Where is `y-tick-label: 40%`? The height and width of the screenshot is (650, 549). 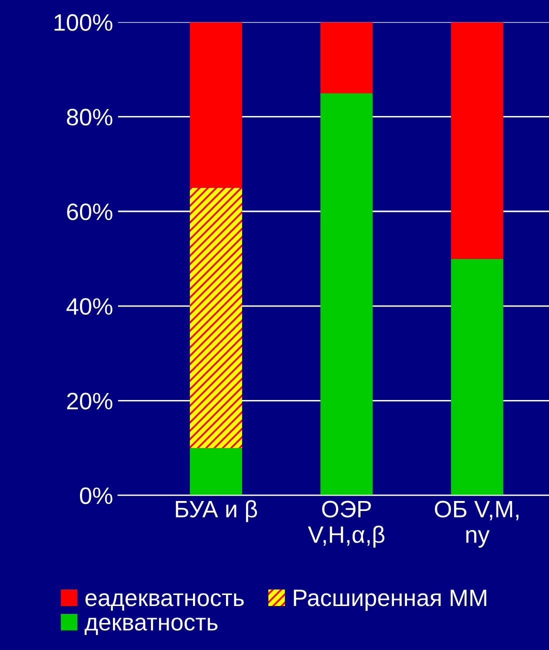
y-tick-label: 40% is located at coordinates (89, 306).